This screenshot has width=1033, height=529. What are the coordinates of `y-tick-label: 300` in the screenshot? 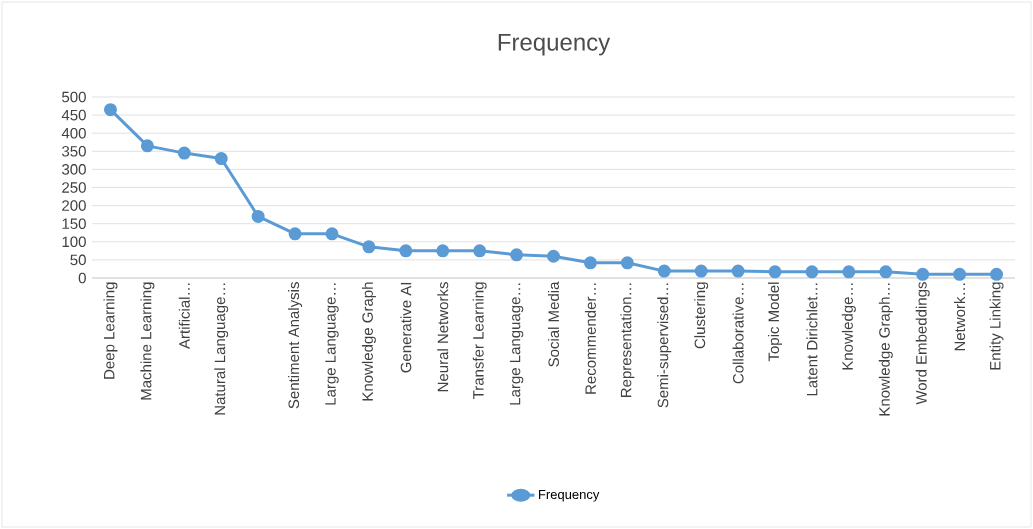 It's located at (74, 169).